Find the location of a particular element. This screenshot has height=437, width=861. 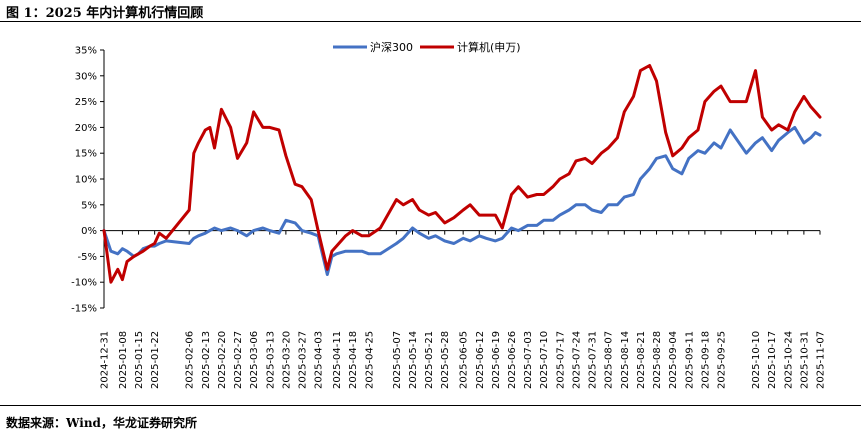

x-tick-label: 2025-06-12 is located at coordinates (480, 360).